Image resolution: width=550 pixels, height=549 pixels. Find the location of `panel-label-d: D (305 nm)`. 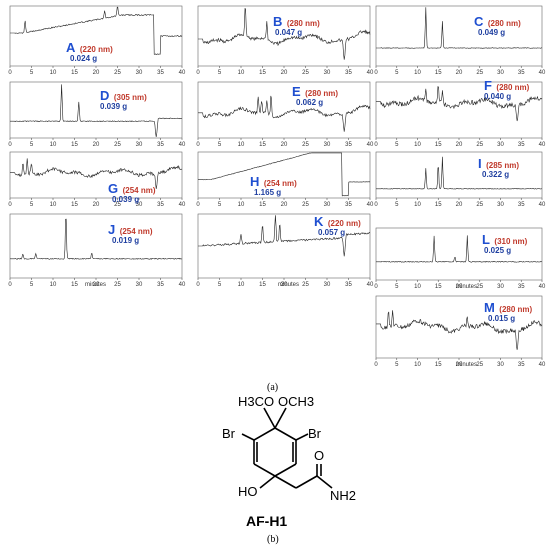

panel-label-d: D (305 nm) is located at coordinates (123, 96).